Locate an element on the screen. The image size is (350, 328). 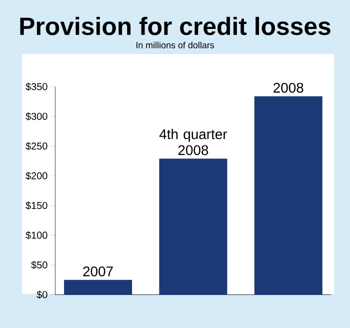
x-tick-label: 2007 is located at coordinates (98, 271).